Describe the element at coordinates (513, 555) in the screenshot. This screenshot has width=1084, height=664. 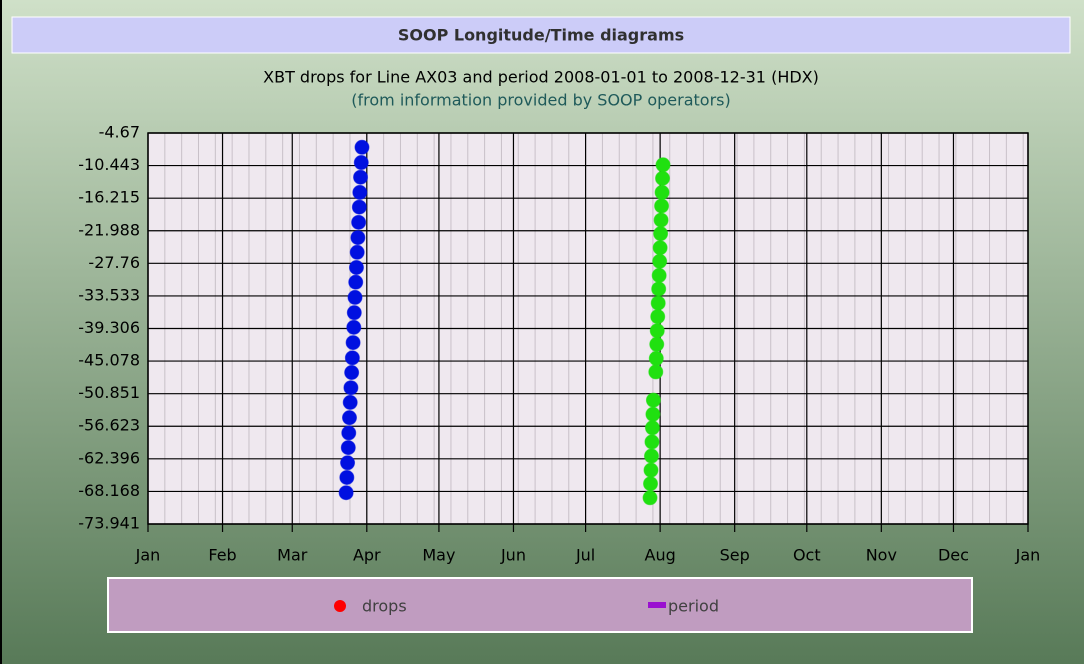
I see `x-tick-label: Jun` at that location.